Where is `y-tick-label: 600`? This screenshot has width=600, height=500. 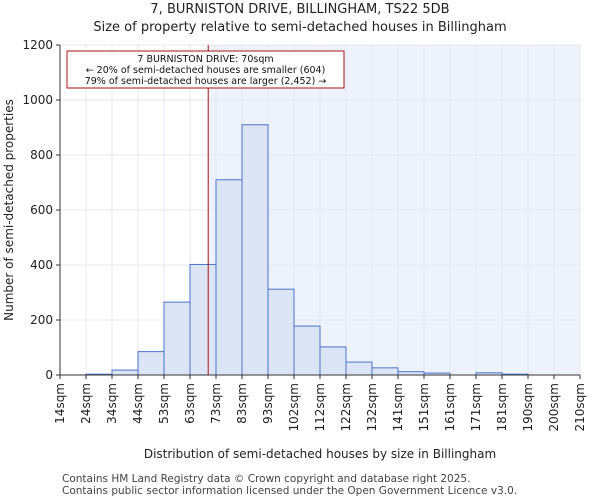 y-tick-label: 600 is located at coordinates (41, 210).